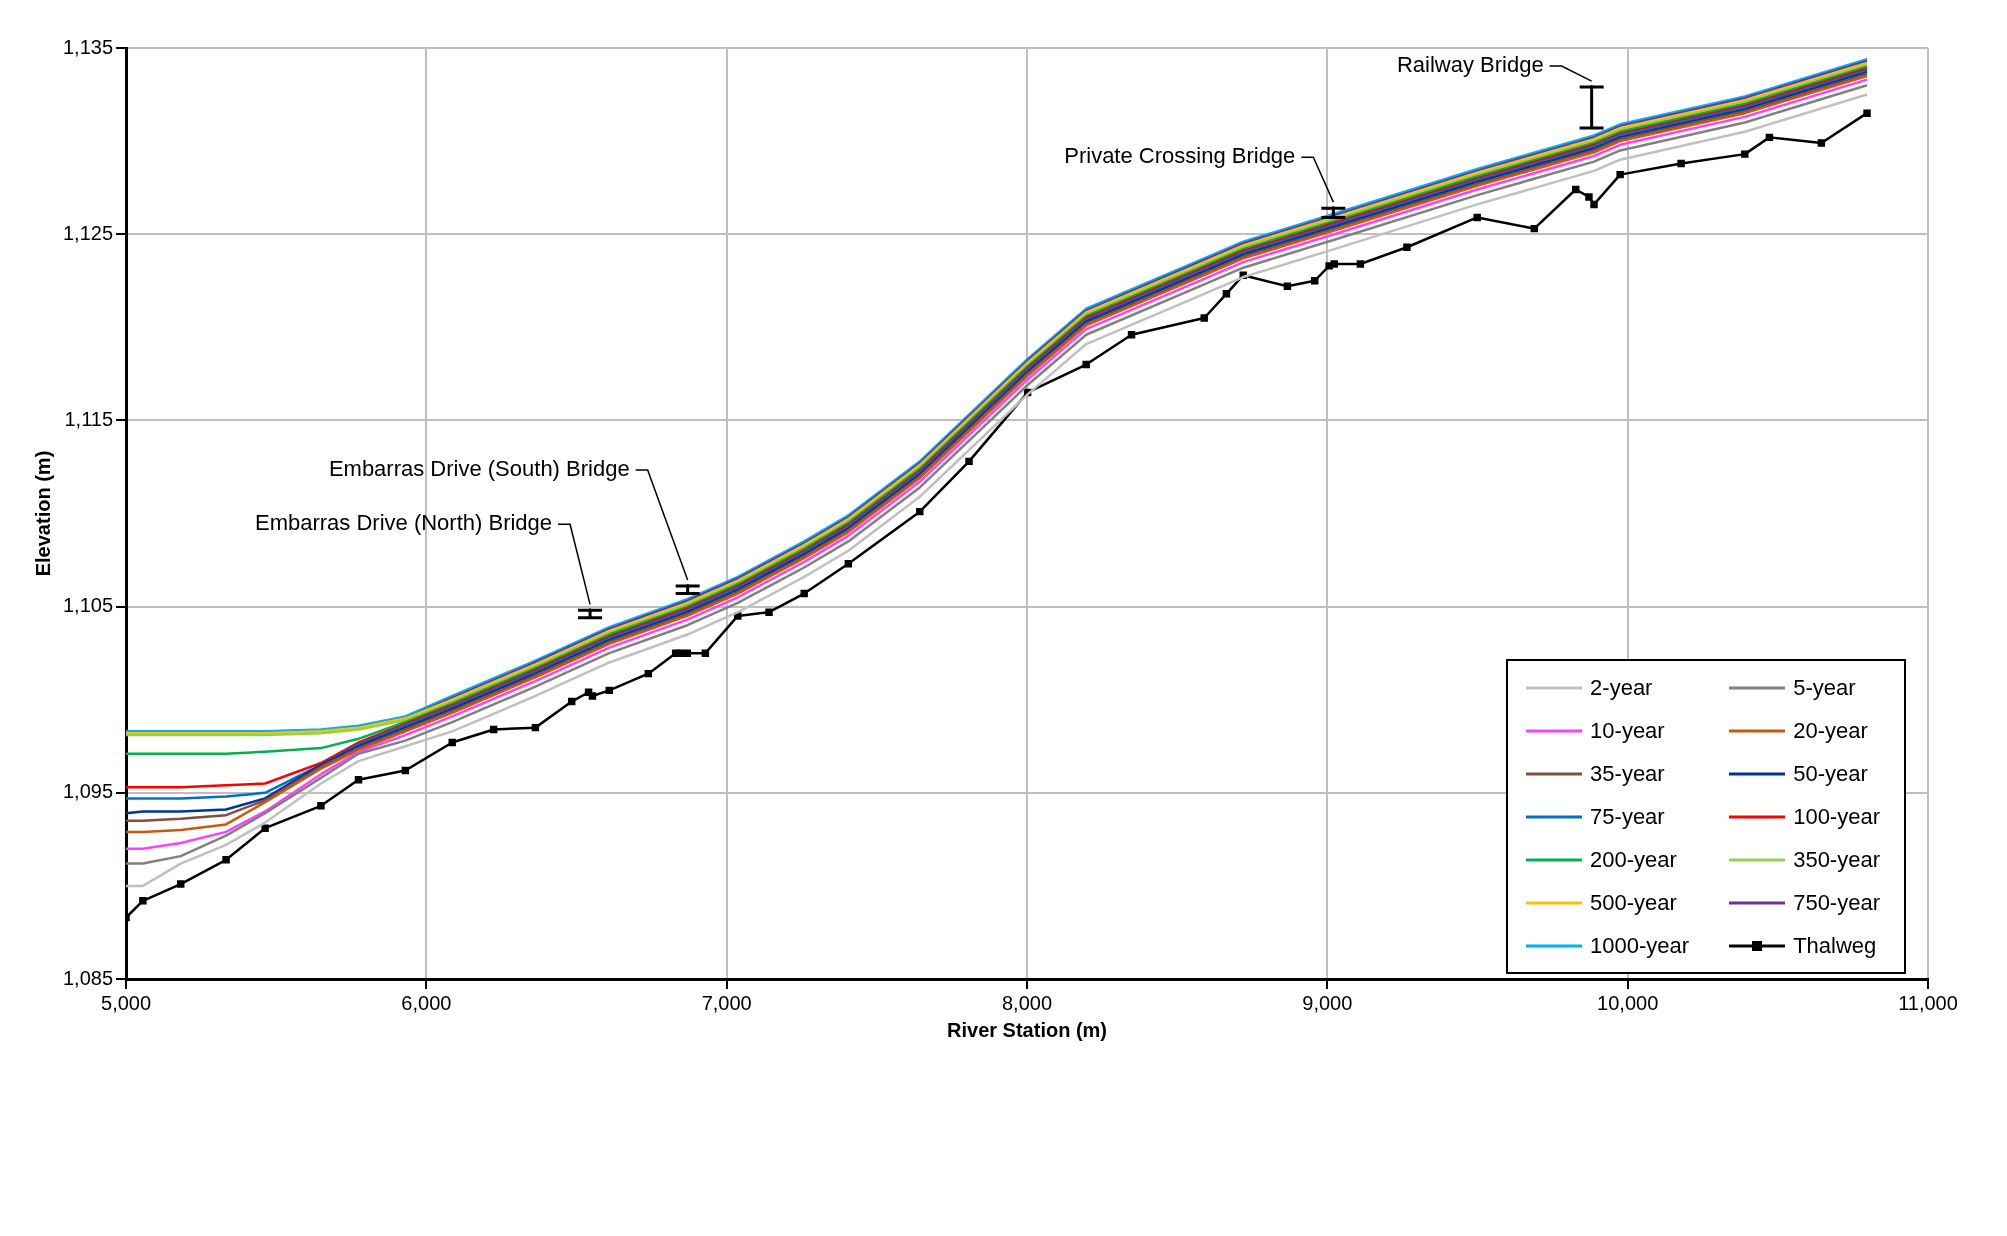  I want to click on x-tick-label: 10,000, so click(1628, 1002).